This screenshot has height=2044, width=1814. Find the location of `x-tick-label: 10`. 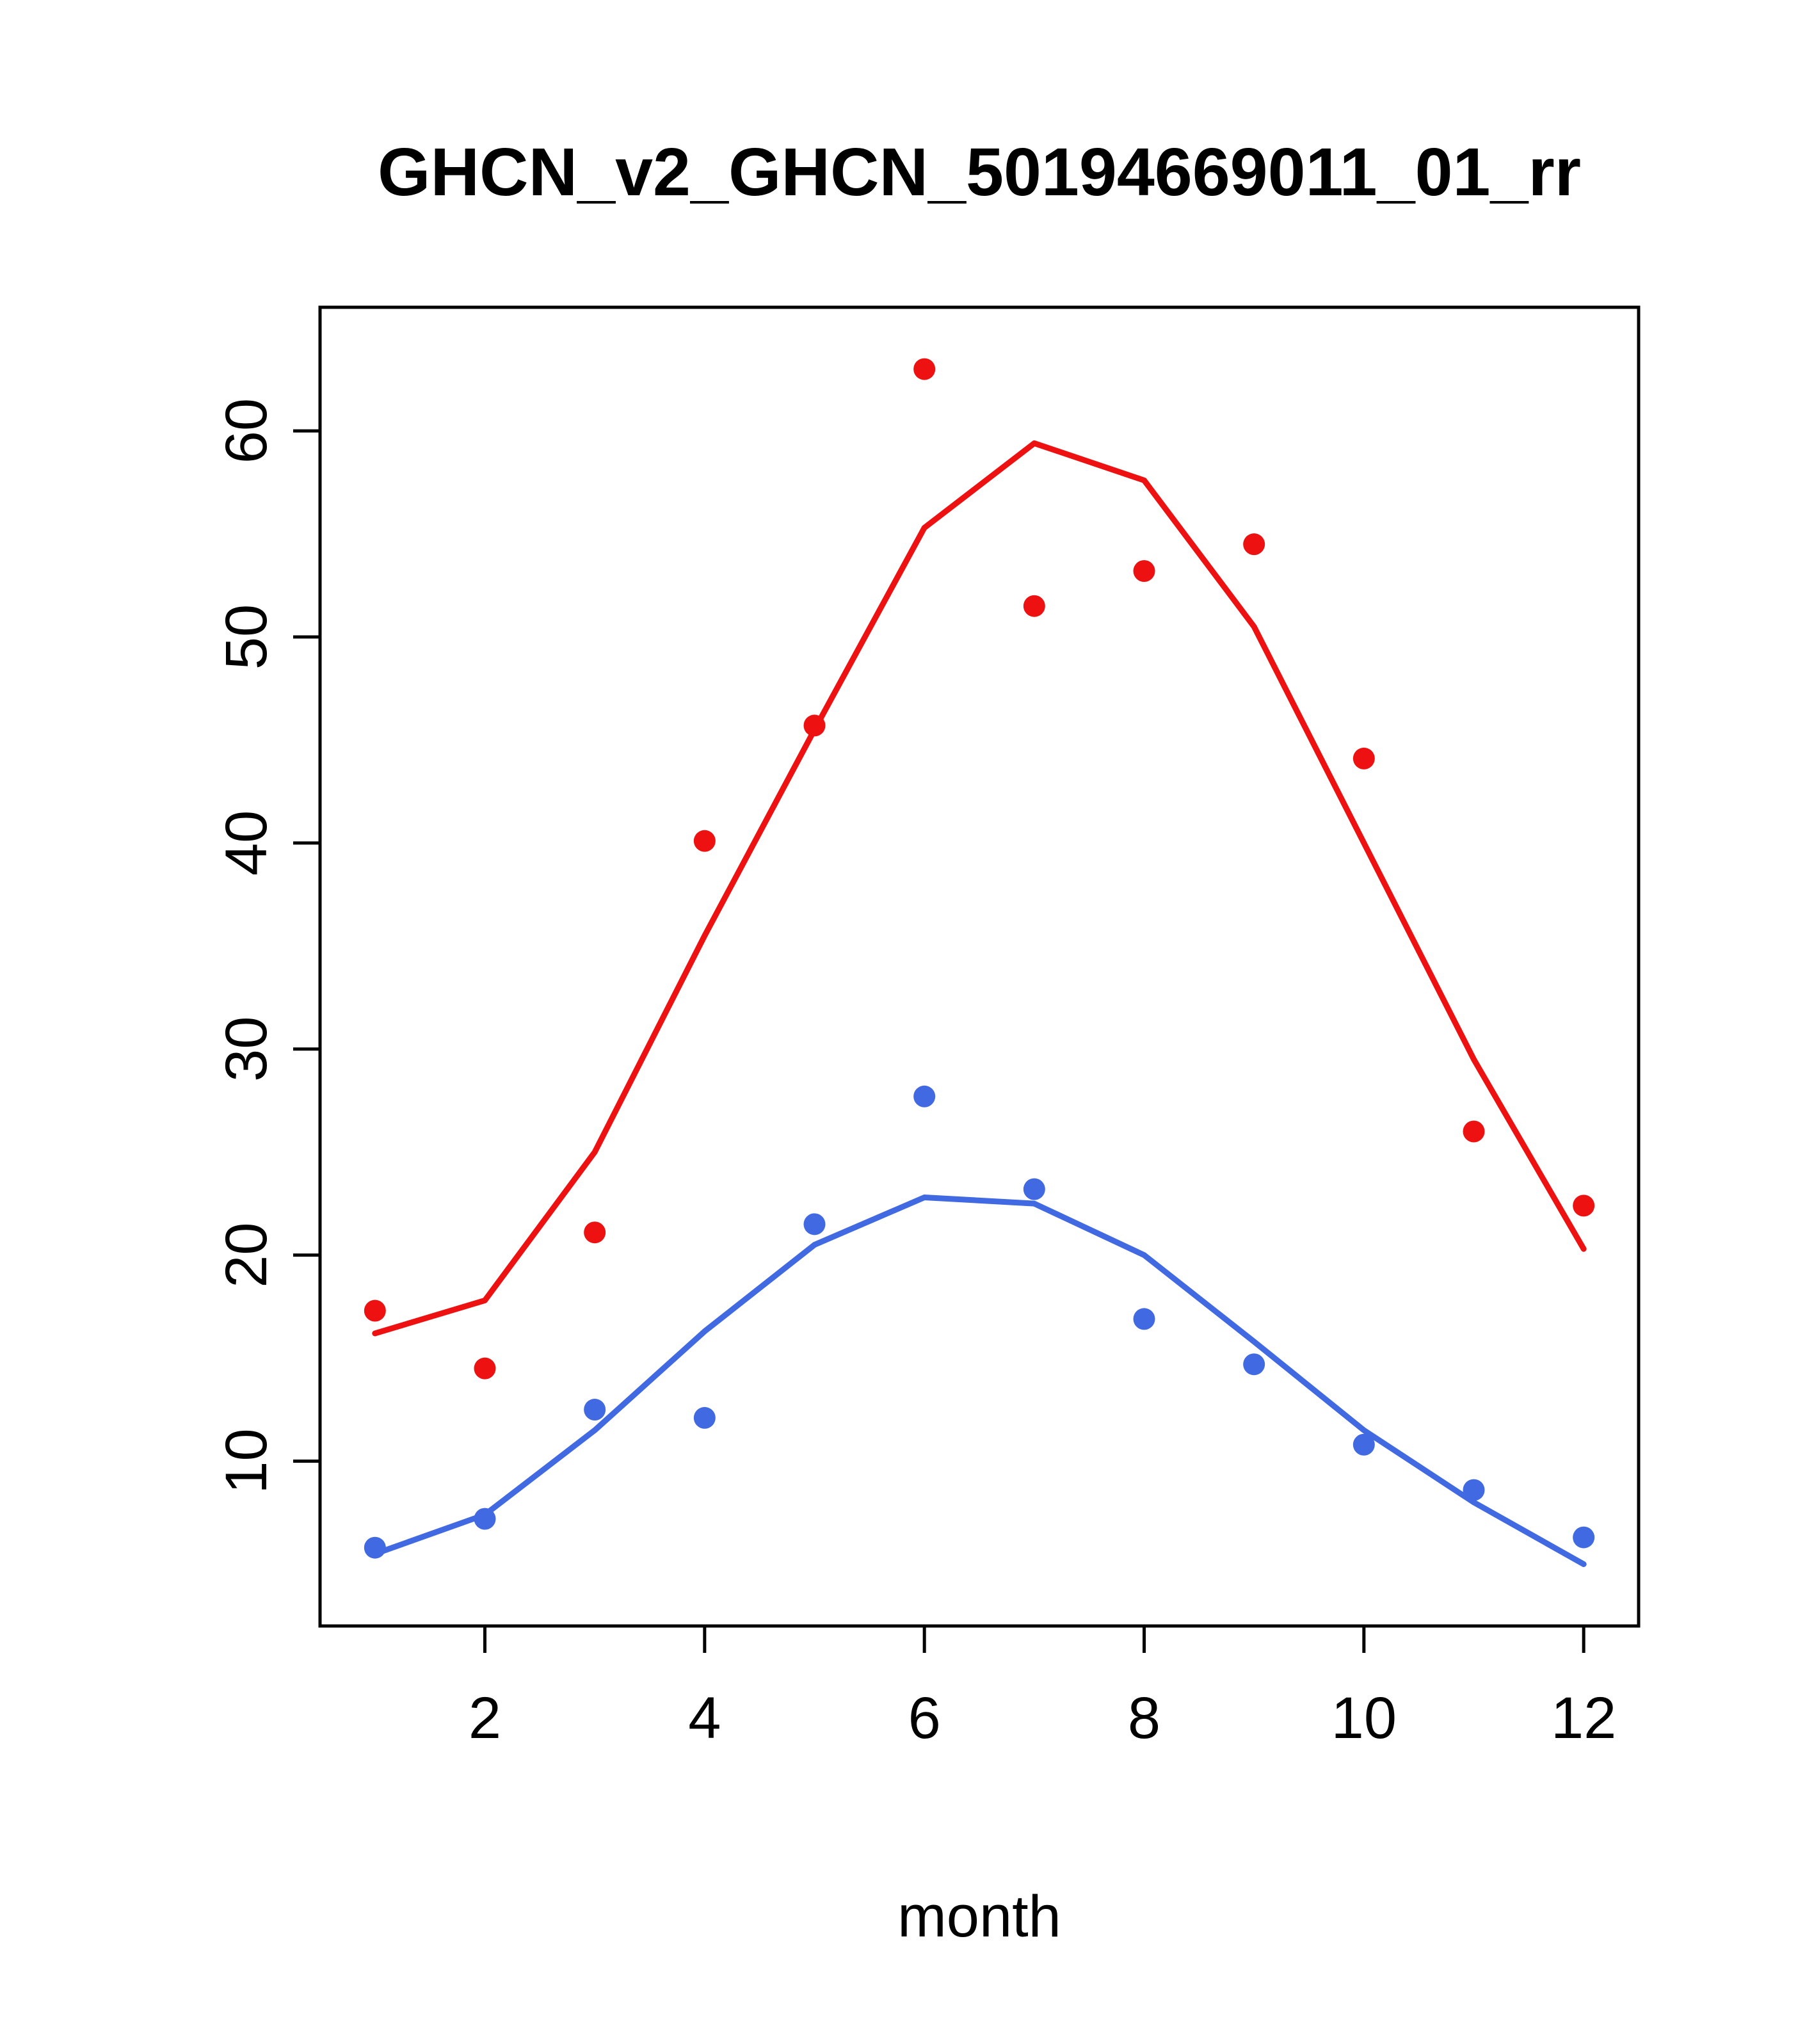

x-tick-label: 10 is located at coordinates (1364, 1718).